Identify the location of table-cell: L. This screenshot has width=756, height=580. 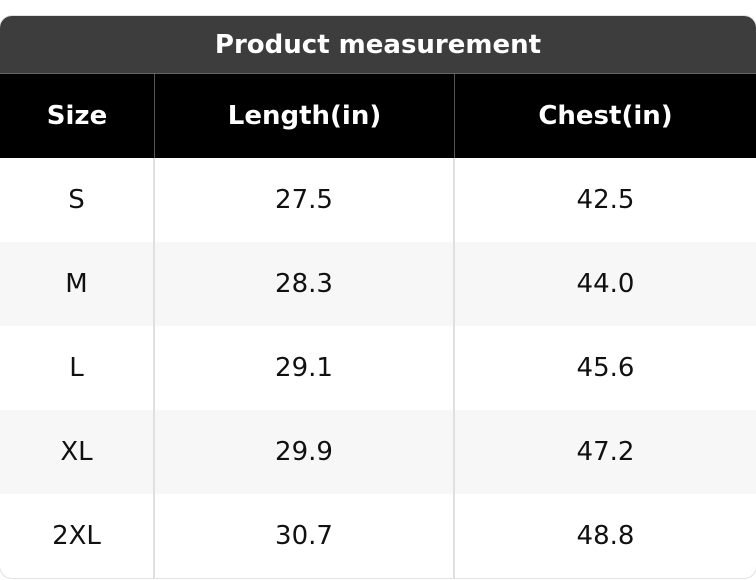
(77, 368).